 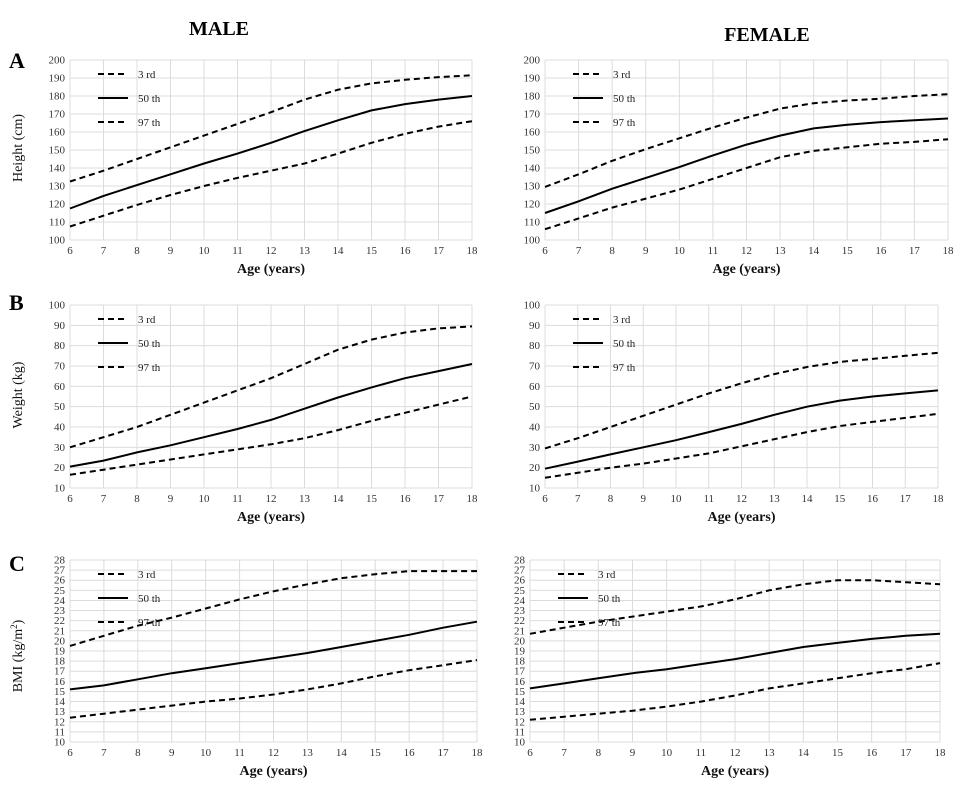 What do you see at coordinates (372, 251) in the screenshot?
I see `x-tick-label: 15` at bounding box center [372, 251].